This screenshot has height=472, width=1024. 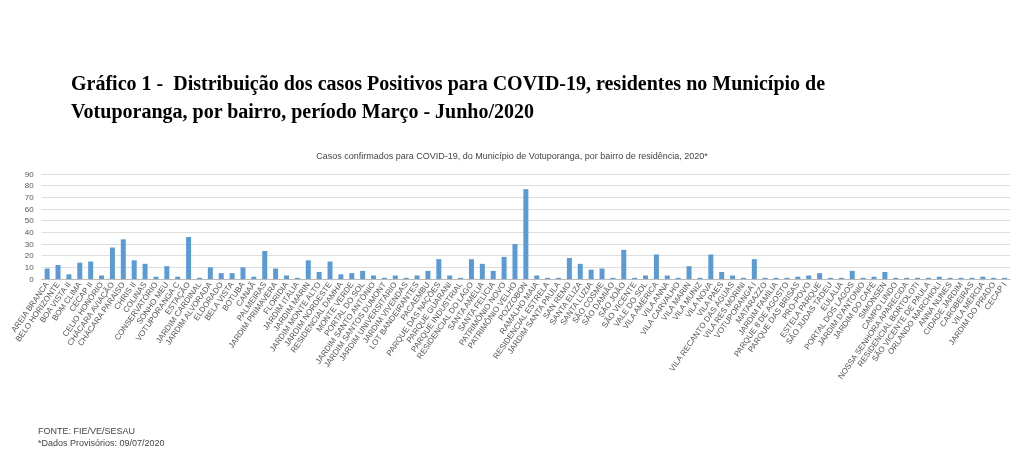 What do you see at coordinates (32, 279) in the screenshot?
I see `y-tick-label: 0` at bounding box center [32, 279].